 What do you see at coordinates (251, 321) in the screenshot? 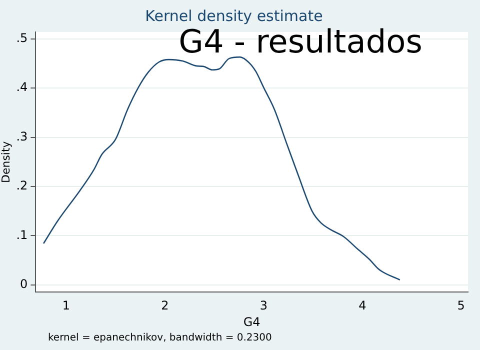
I see `x-axis-title: G4` at bounding box center [251, 321].